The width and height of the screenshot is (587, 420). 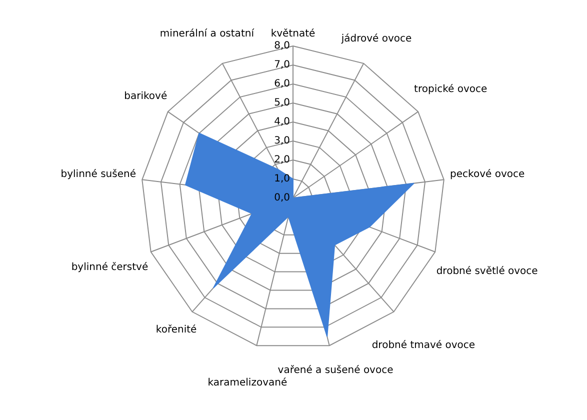 What do you see at coordinates (282, 122) in the screenshot?
I see `y-tick-label: 4,0` at bounding box center [282, 122].